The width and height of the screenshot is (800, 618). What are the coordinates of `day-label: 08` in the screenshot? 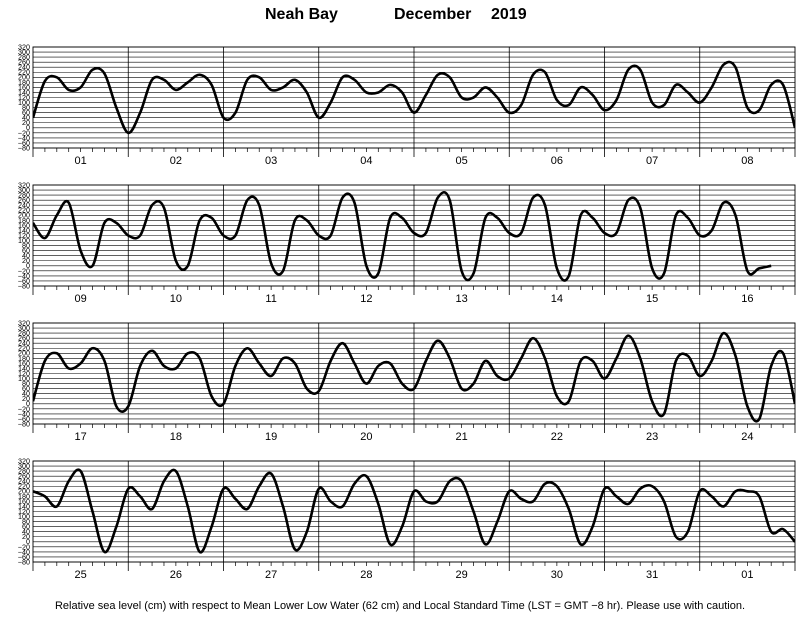 It's located at (747, 161).